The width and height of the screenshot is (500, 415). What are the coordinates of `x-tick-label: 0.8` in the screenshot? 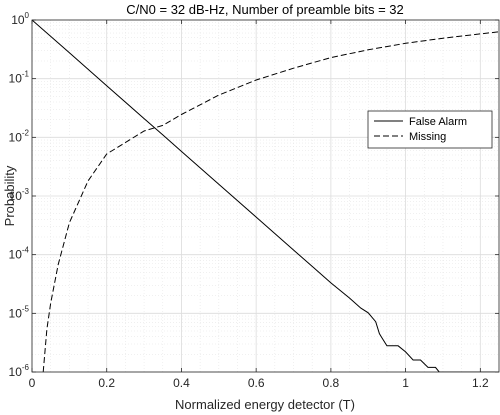 It's located at (331, 383).